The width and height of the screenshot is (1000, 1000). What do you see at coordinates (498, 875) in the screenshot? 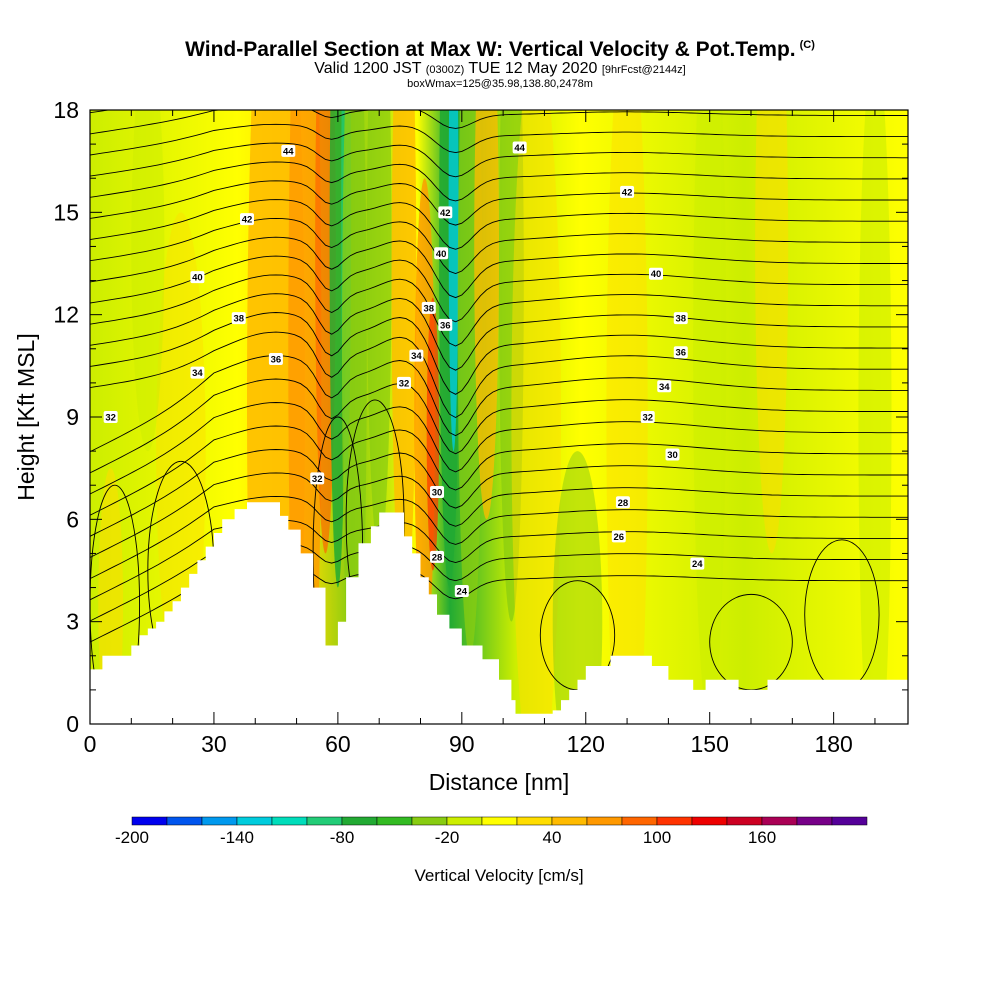
I see `colorbar-label: Vertical Velocity [cm/s]` at bounding box center [498, 875].